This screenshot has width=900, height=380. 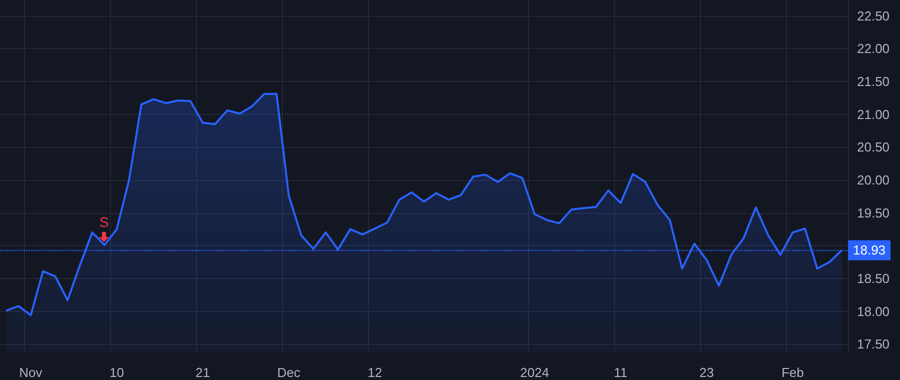 I want to click on x-tick-label: 23, so click(x=706, y=372).